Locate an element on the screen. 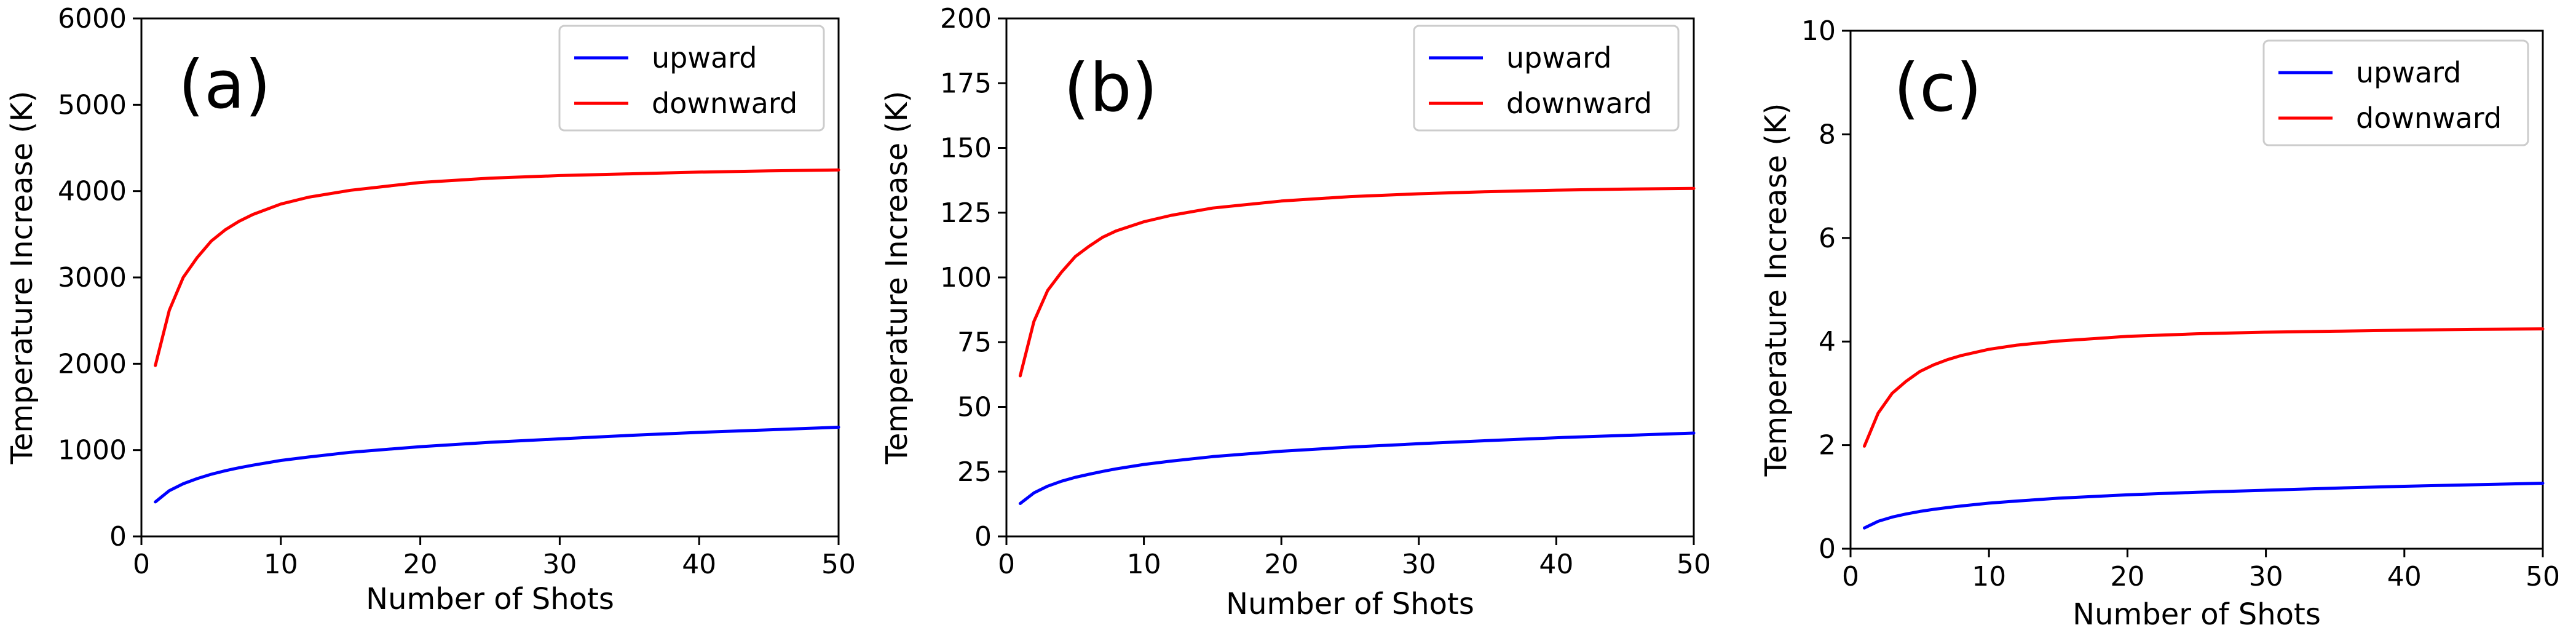 The width and height of the screenshot is (2576, 641). y-tick-label: 2000 is located at coordinates (92, 364).